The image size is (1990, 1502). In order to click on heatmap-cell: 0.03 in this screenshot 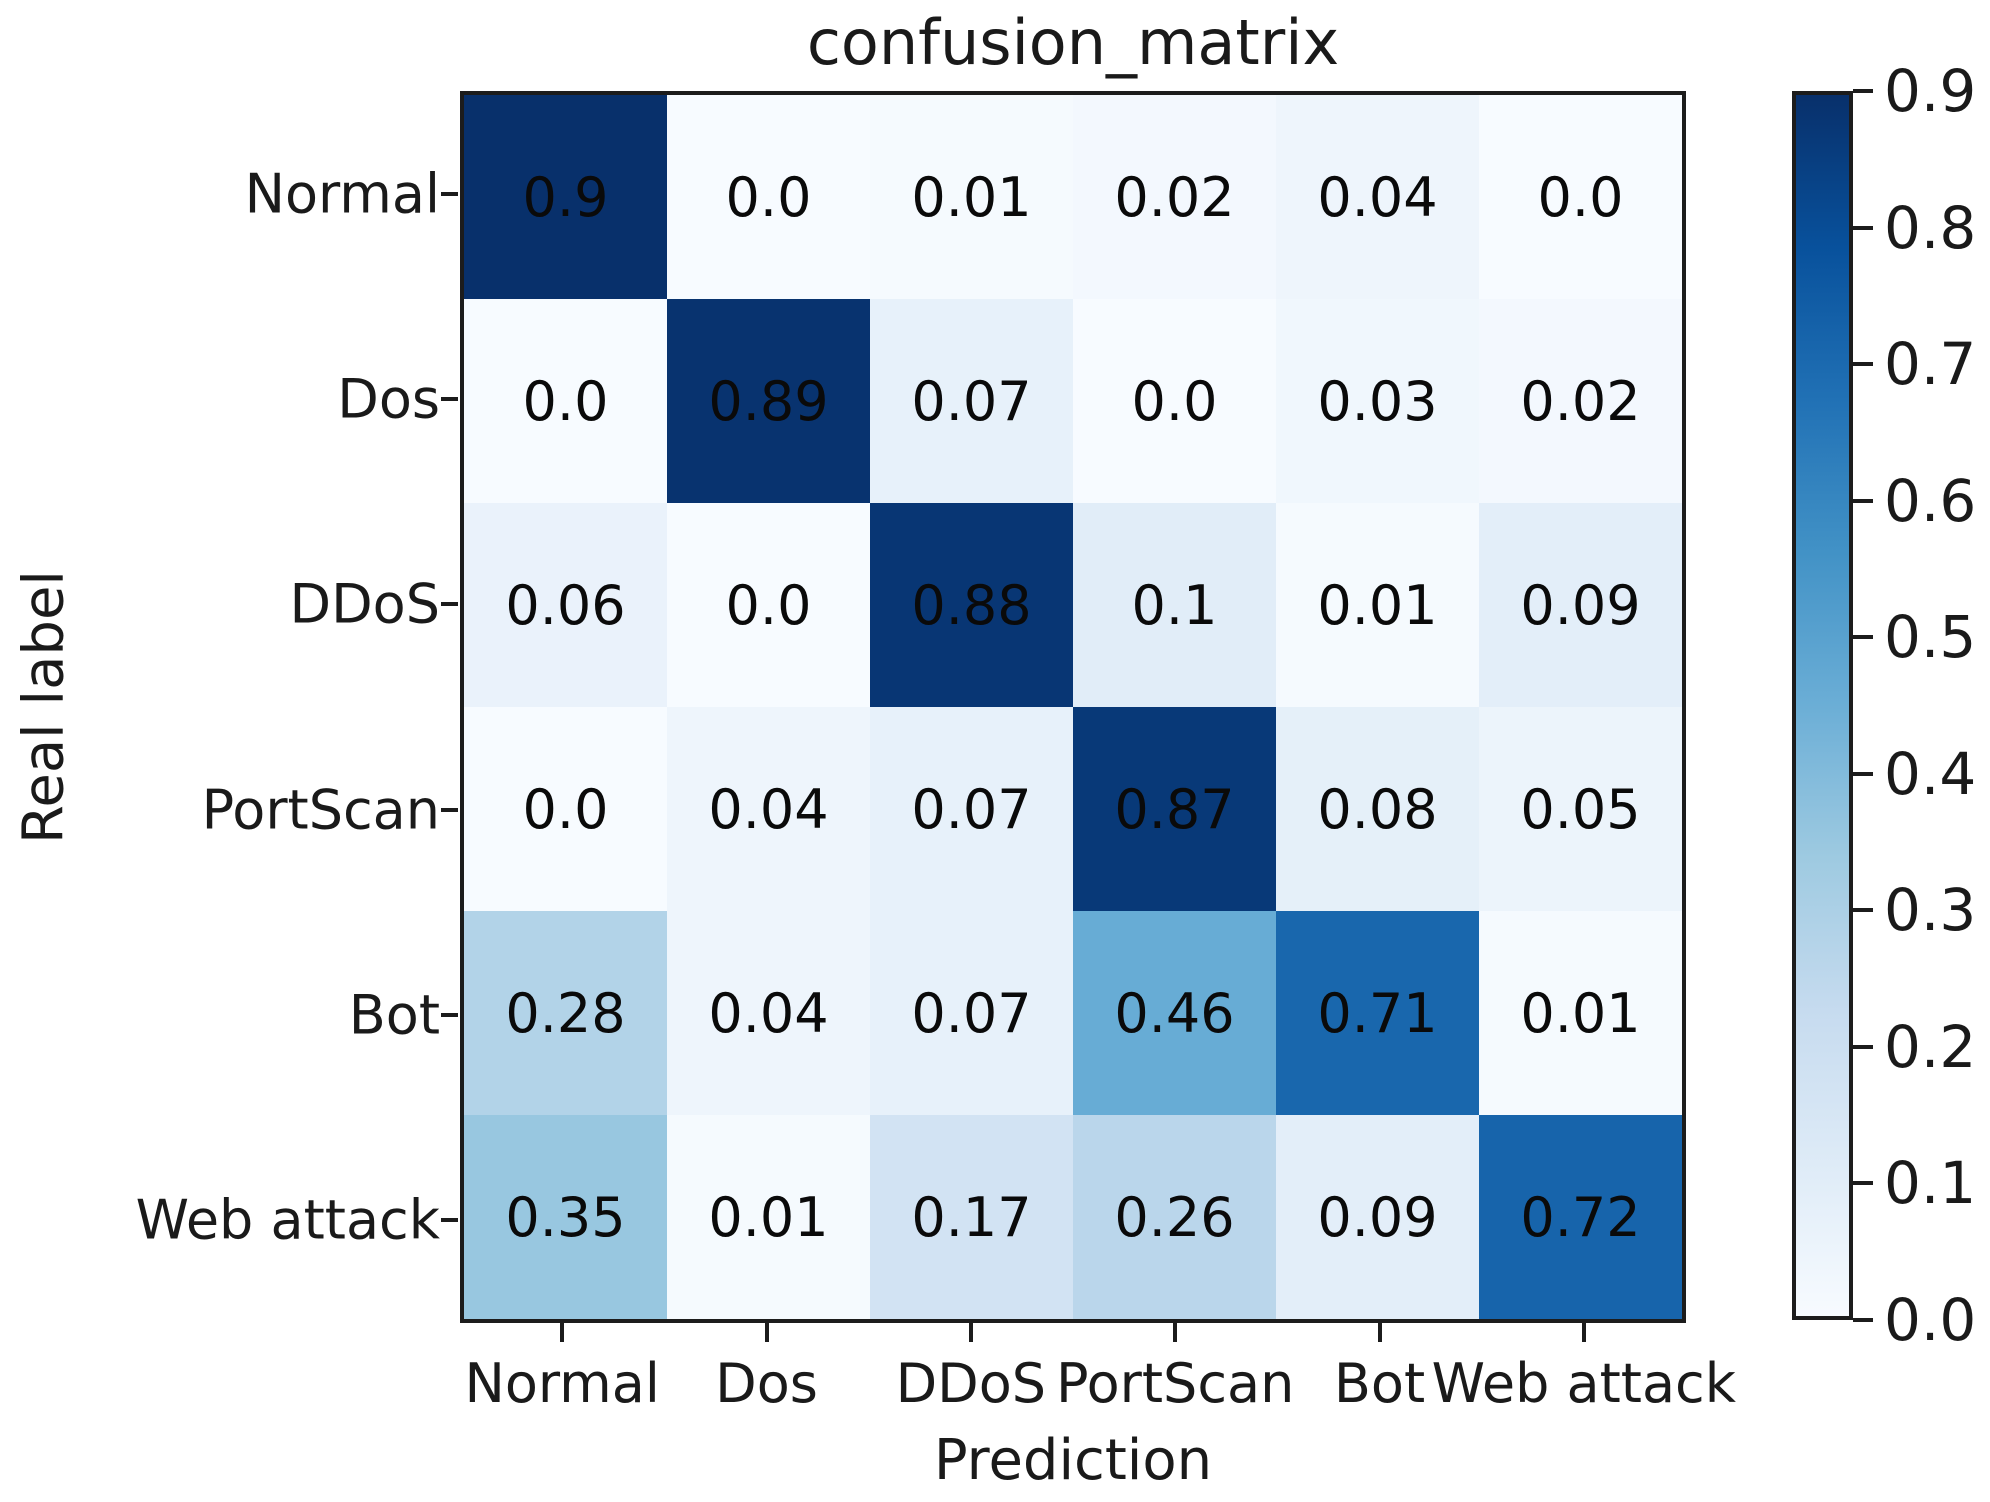, I will do `click(1377, 401)`.